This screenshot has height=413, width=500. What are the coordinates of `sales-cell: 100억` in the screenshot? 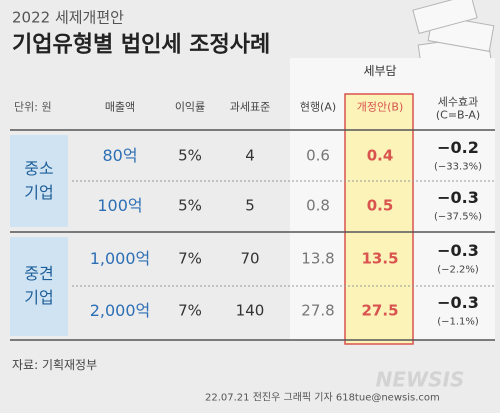 It's located at (120, 205).